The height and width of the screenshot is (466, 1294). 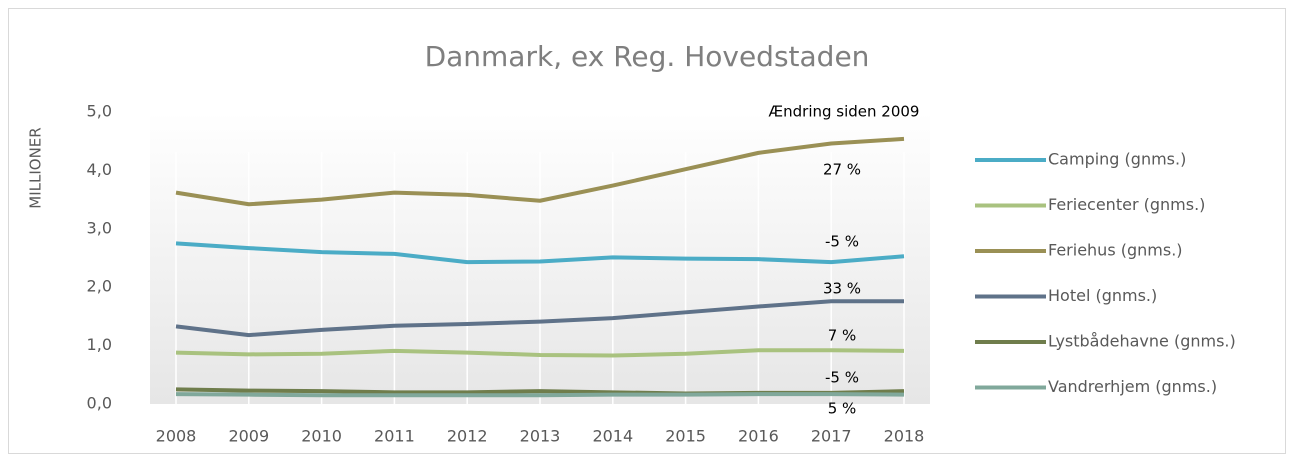 I want to click on legend-label: Camping (gnms.), so click(x=1117, y=159).